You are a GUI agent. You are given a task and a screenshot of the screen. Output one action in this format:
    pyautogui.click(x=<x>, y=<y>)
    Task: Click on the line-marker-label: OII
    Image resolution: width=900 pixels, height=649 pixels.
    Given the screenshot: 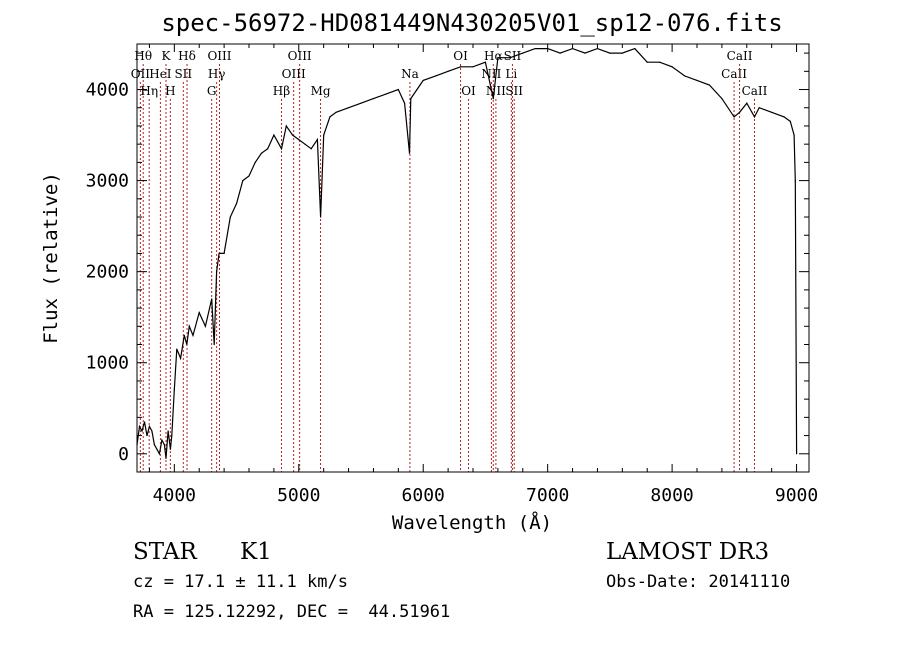 What is the action you would take?
    pyautogui.click(x=141, y=74)
    